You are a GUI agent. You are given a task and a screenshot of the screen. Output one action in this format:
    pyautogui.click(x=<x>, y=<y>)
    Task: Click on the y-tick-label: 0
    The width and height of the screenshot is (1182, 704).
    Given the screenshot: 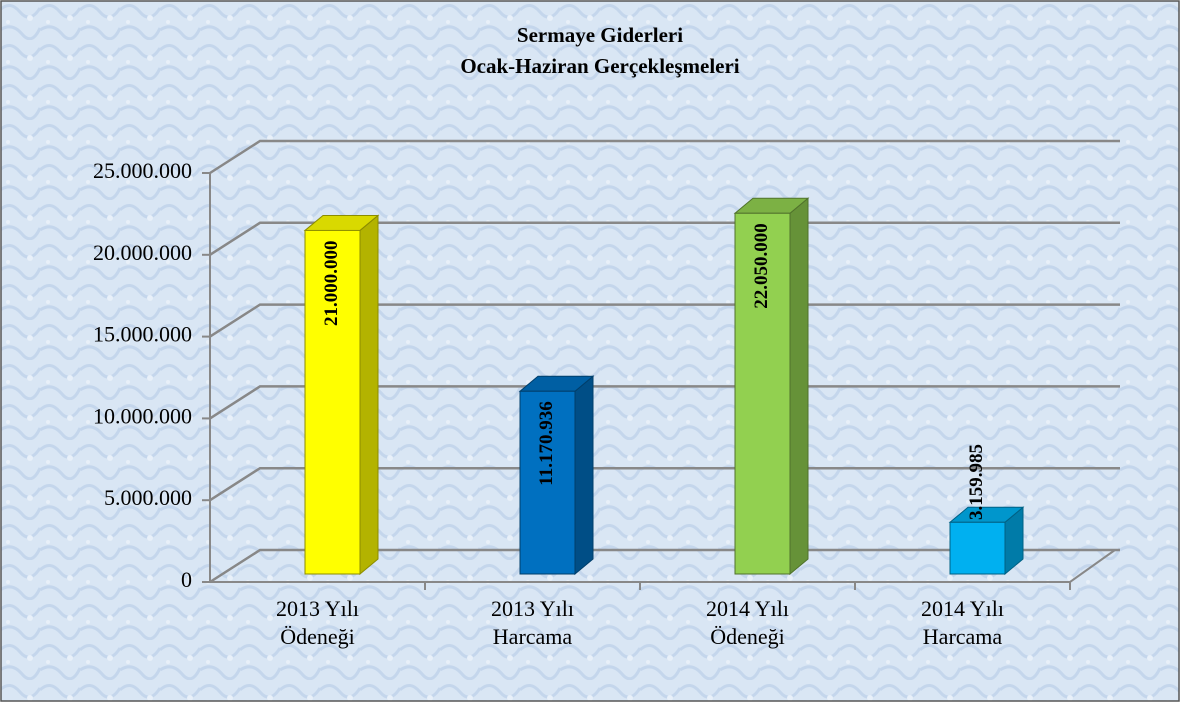 What is the action you would take?
    pyautogui.click(x=186, y=579)
    